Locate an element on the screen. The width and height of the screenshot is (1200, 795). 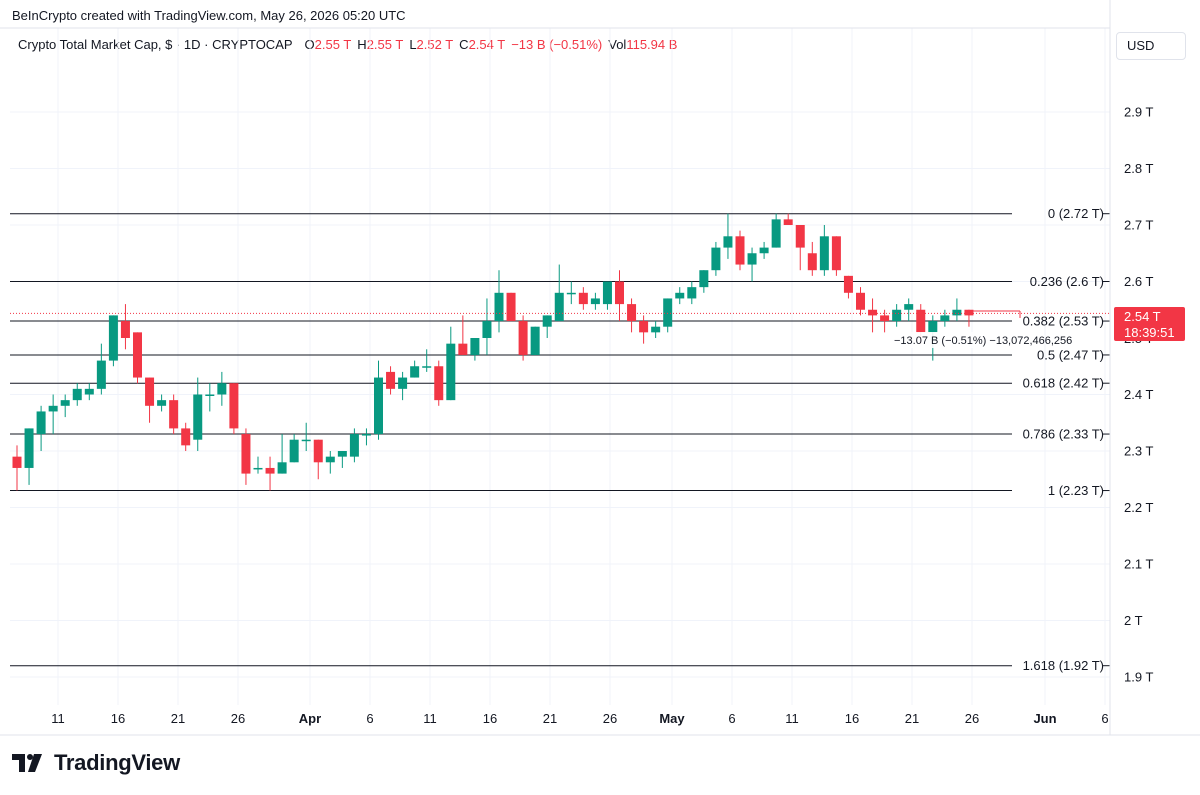
fib-level-label: 0.382 (2.53 T) is located at coordinates (1063, 321).